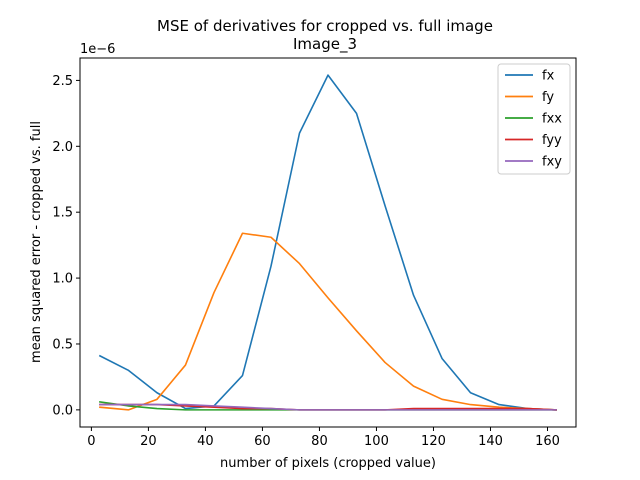 The width and height of the screenshot is (640, 480). Describe the element at coordinates (205, 441) in the screenshot. I see `x-tick-label: 40` at that location.